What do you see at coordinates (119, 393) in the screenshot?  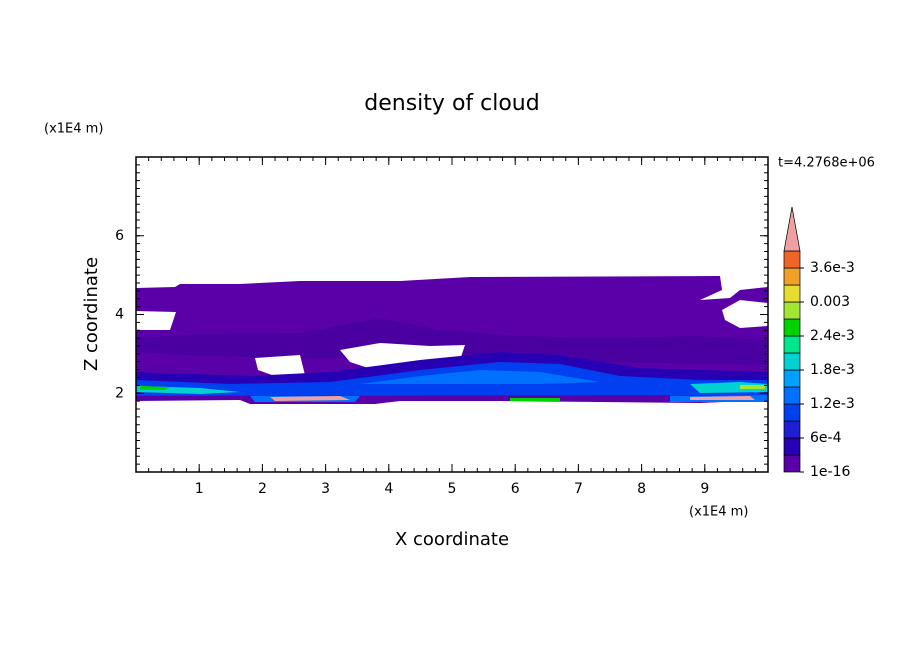 I see `y-tick-label: 2` at bounding box center [119, 393].